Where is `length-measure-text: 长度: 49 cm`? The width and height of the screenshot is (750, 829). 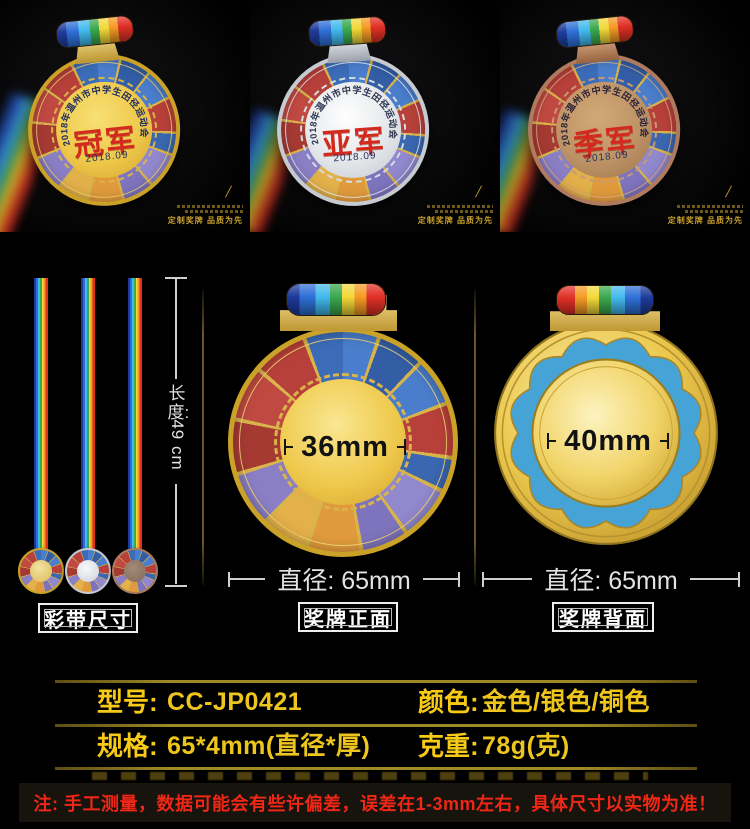
length-measure-text: 长度: 49 cm is located at coordinates (177, 427).